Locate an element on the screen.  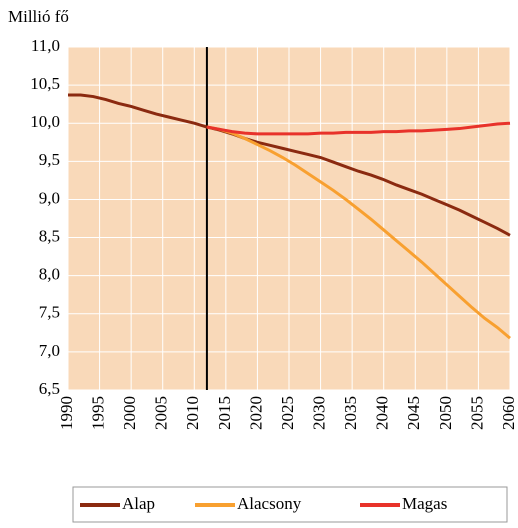
y-tick-label: 10,5 is located at coordinates (45, 83).